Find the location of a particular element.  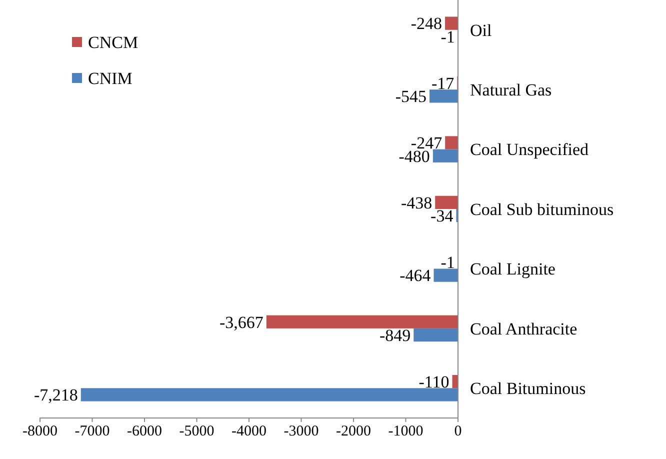

data-label: -248 is located at coordinates (426, 24).